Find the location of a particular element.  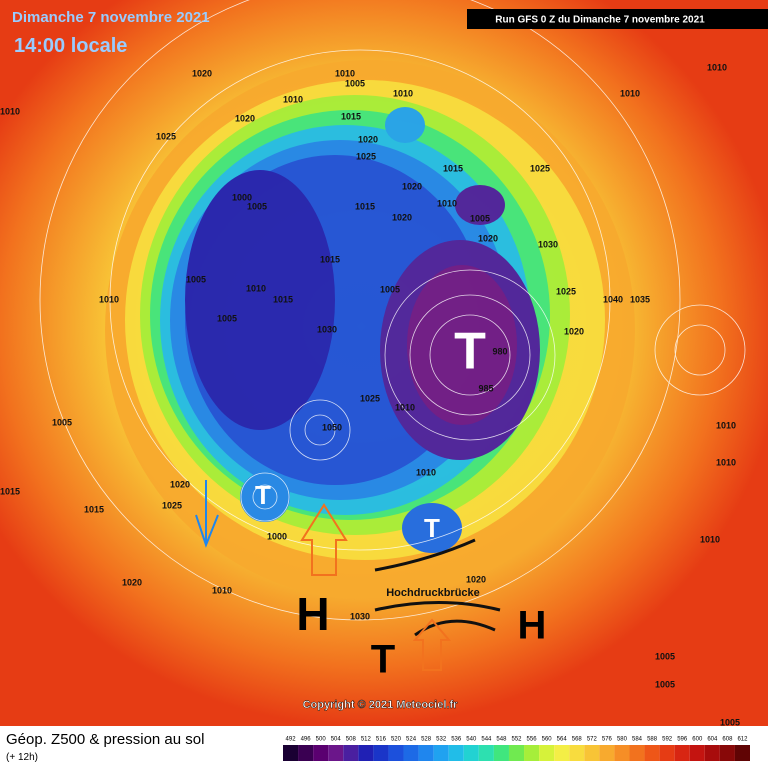

colorbar-label: 528 is located at coordinates (426, 740).